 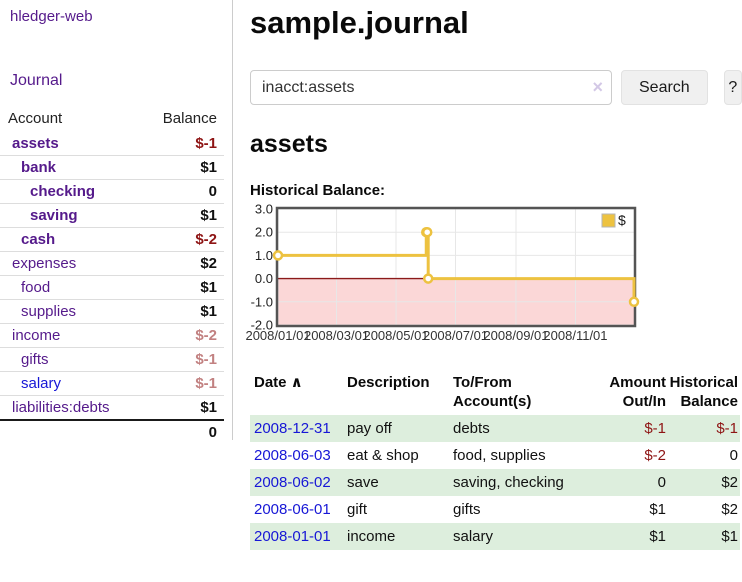 What do you see at coordinates (264, 278) in the screenshot?
I see `y-axis-tick-label: 0.0` at bounding box center [264, 278].